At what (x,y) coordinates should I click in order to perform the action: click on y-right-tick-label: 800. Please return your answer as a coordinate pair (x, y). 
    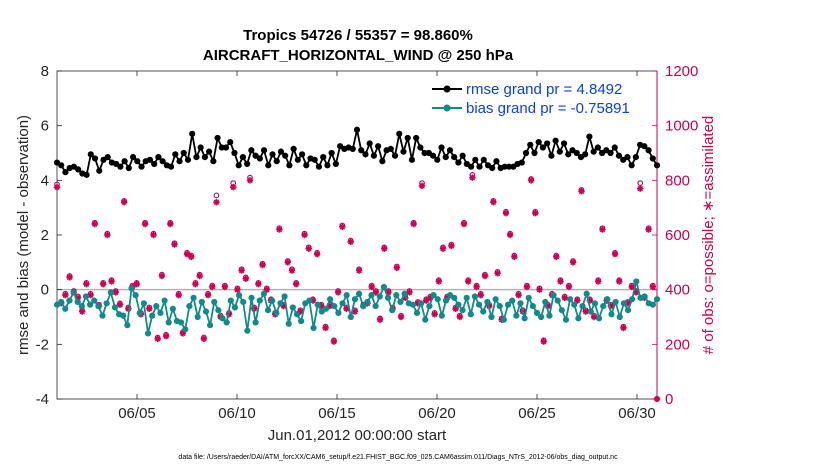
    Looking at the image, I should click on (677, 180).